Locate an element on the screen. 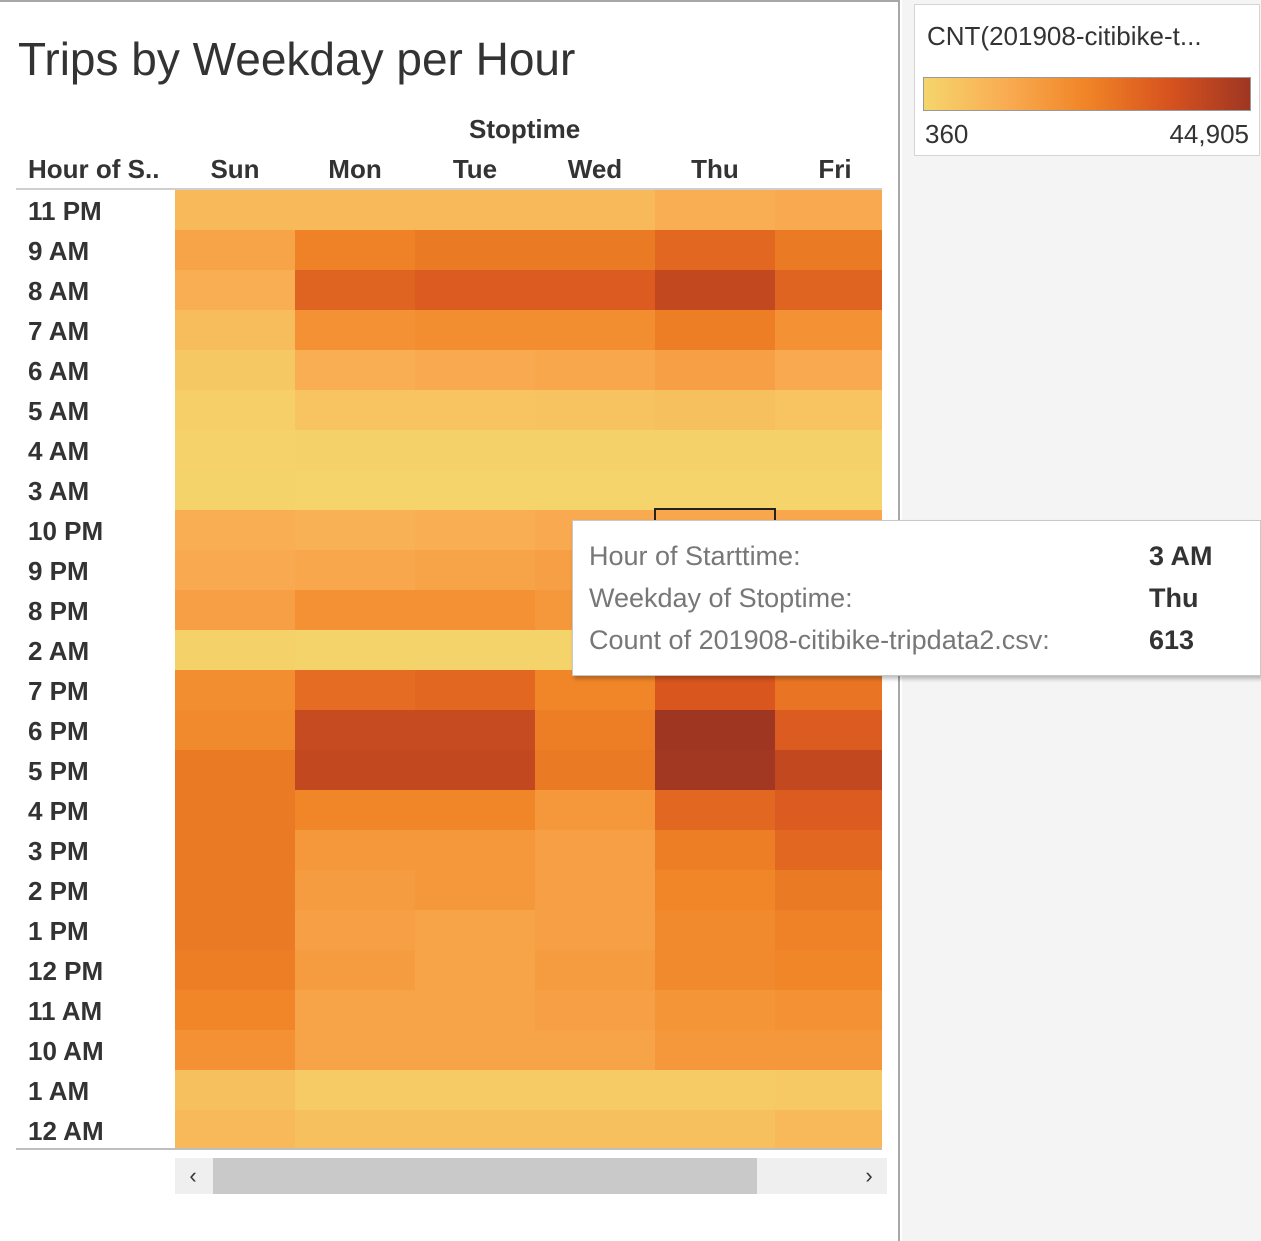 The width and height of the screenshot is (1261, 1241). column-group-header: Stoptime is located at coordinates (525, 129).